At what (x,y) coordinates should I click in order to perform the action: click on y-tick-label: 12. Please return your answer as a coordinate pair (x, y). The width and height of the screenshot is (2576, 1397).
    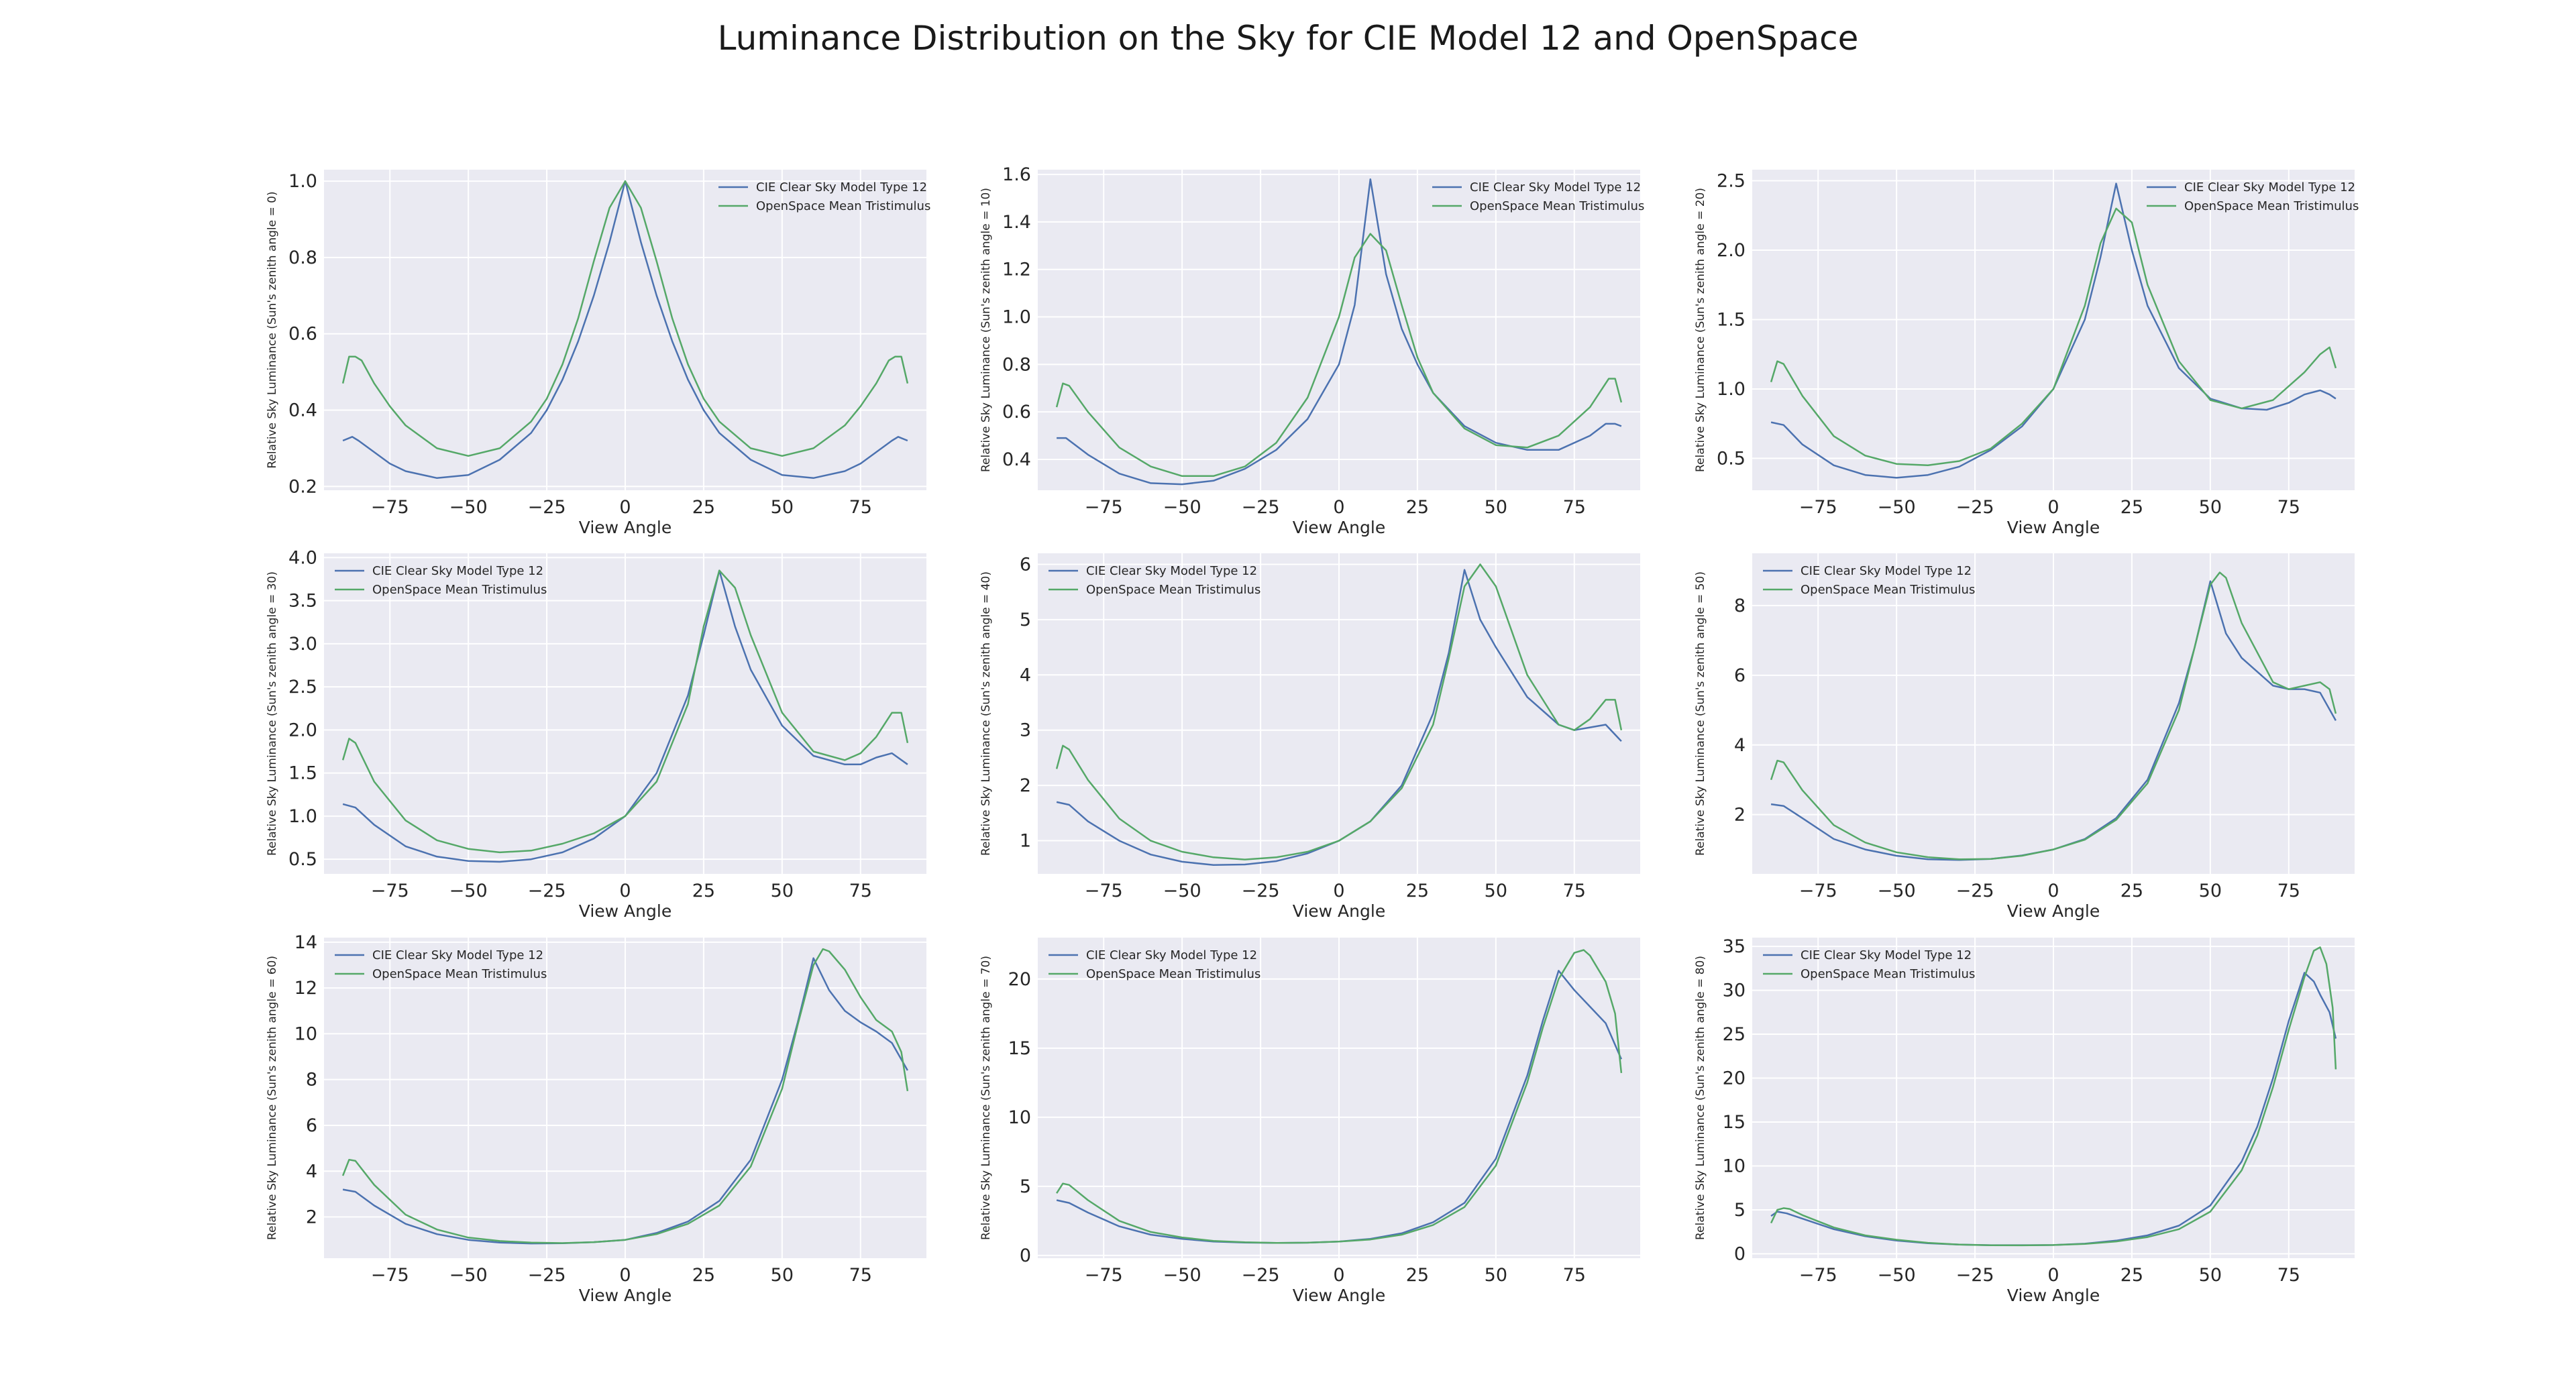
    Looking at the image, I should click on (305, 988).